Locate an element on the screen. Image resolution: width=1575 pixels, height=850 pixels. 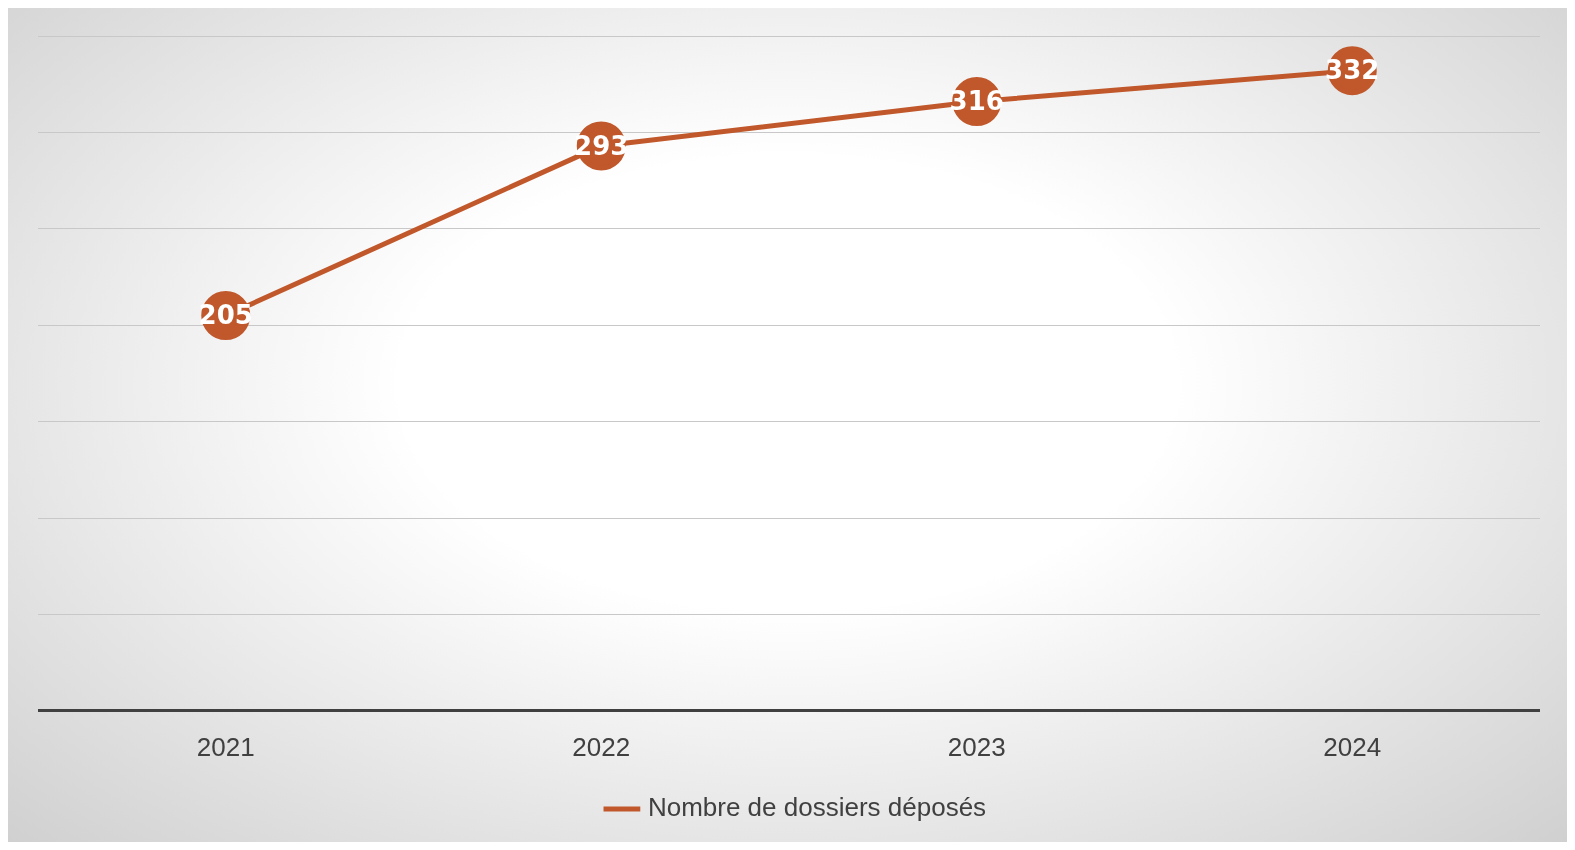
x-tick-label: 2022 is located at coordinates (601, 746).